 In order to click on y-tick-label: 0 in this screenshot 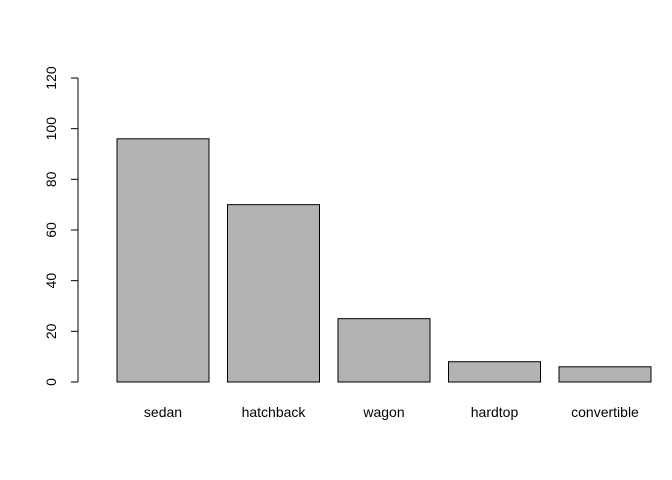, I will do `click(51, 382)`.